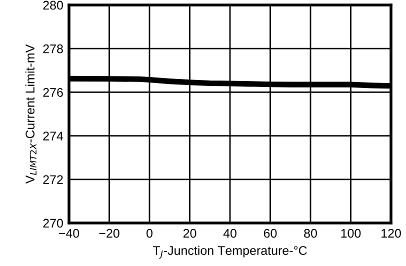 The height and width of the screenshot is (266, 406). Describe the element at coordinates (53, 223) in the screenshot. I see `y-tick-label: 270` at that location.